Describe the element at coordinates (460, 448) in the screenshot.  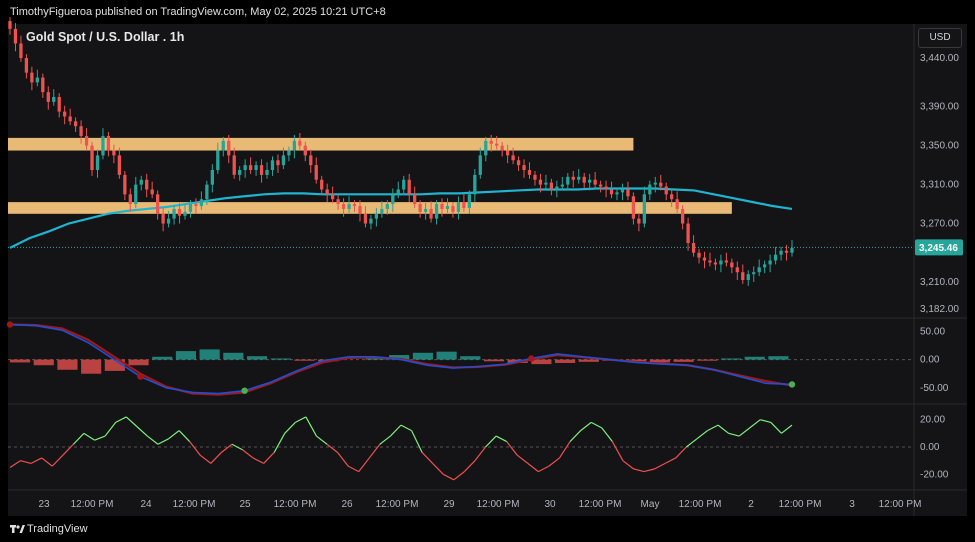
I see `oscillator-panel` at that location.